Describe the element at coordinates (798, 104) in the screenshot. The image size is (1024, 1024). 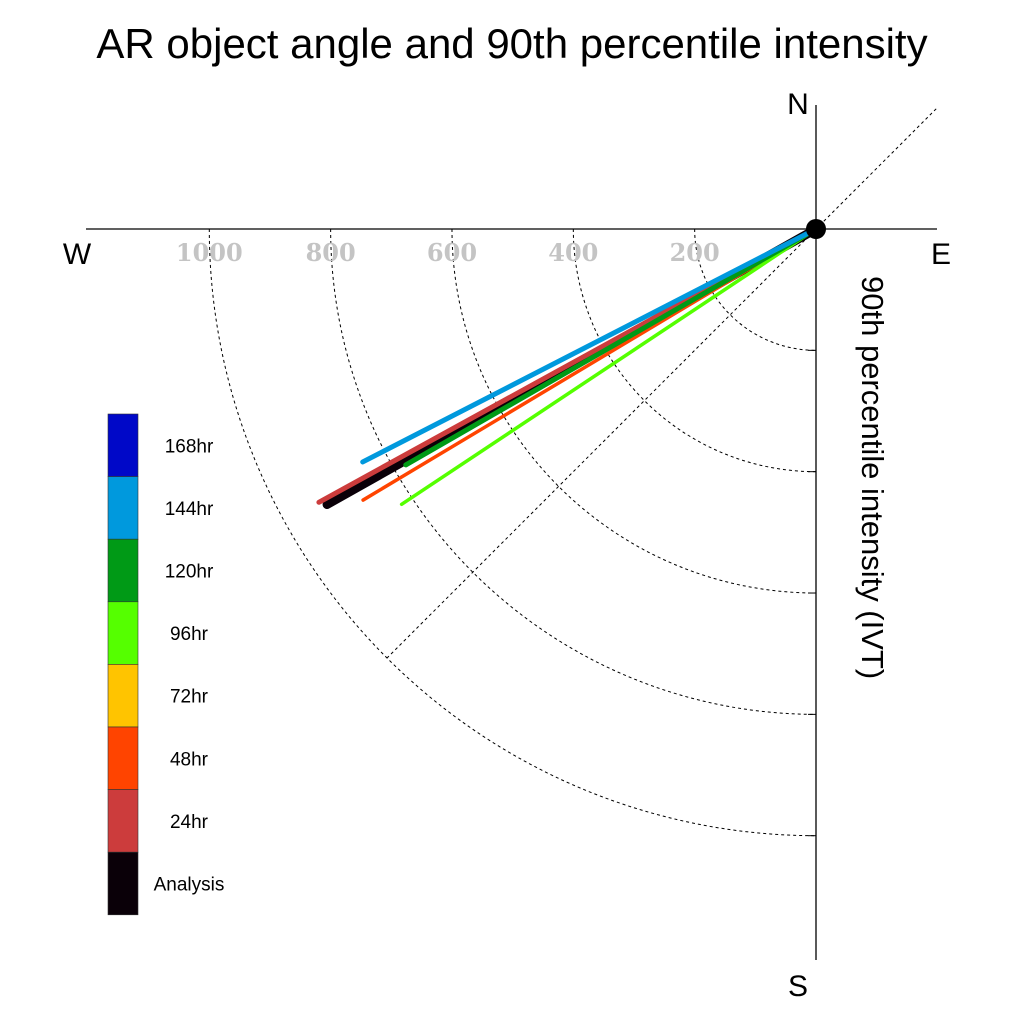
I see `compass-north-label: N` at that location.